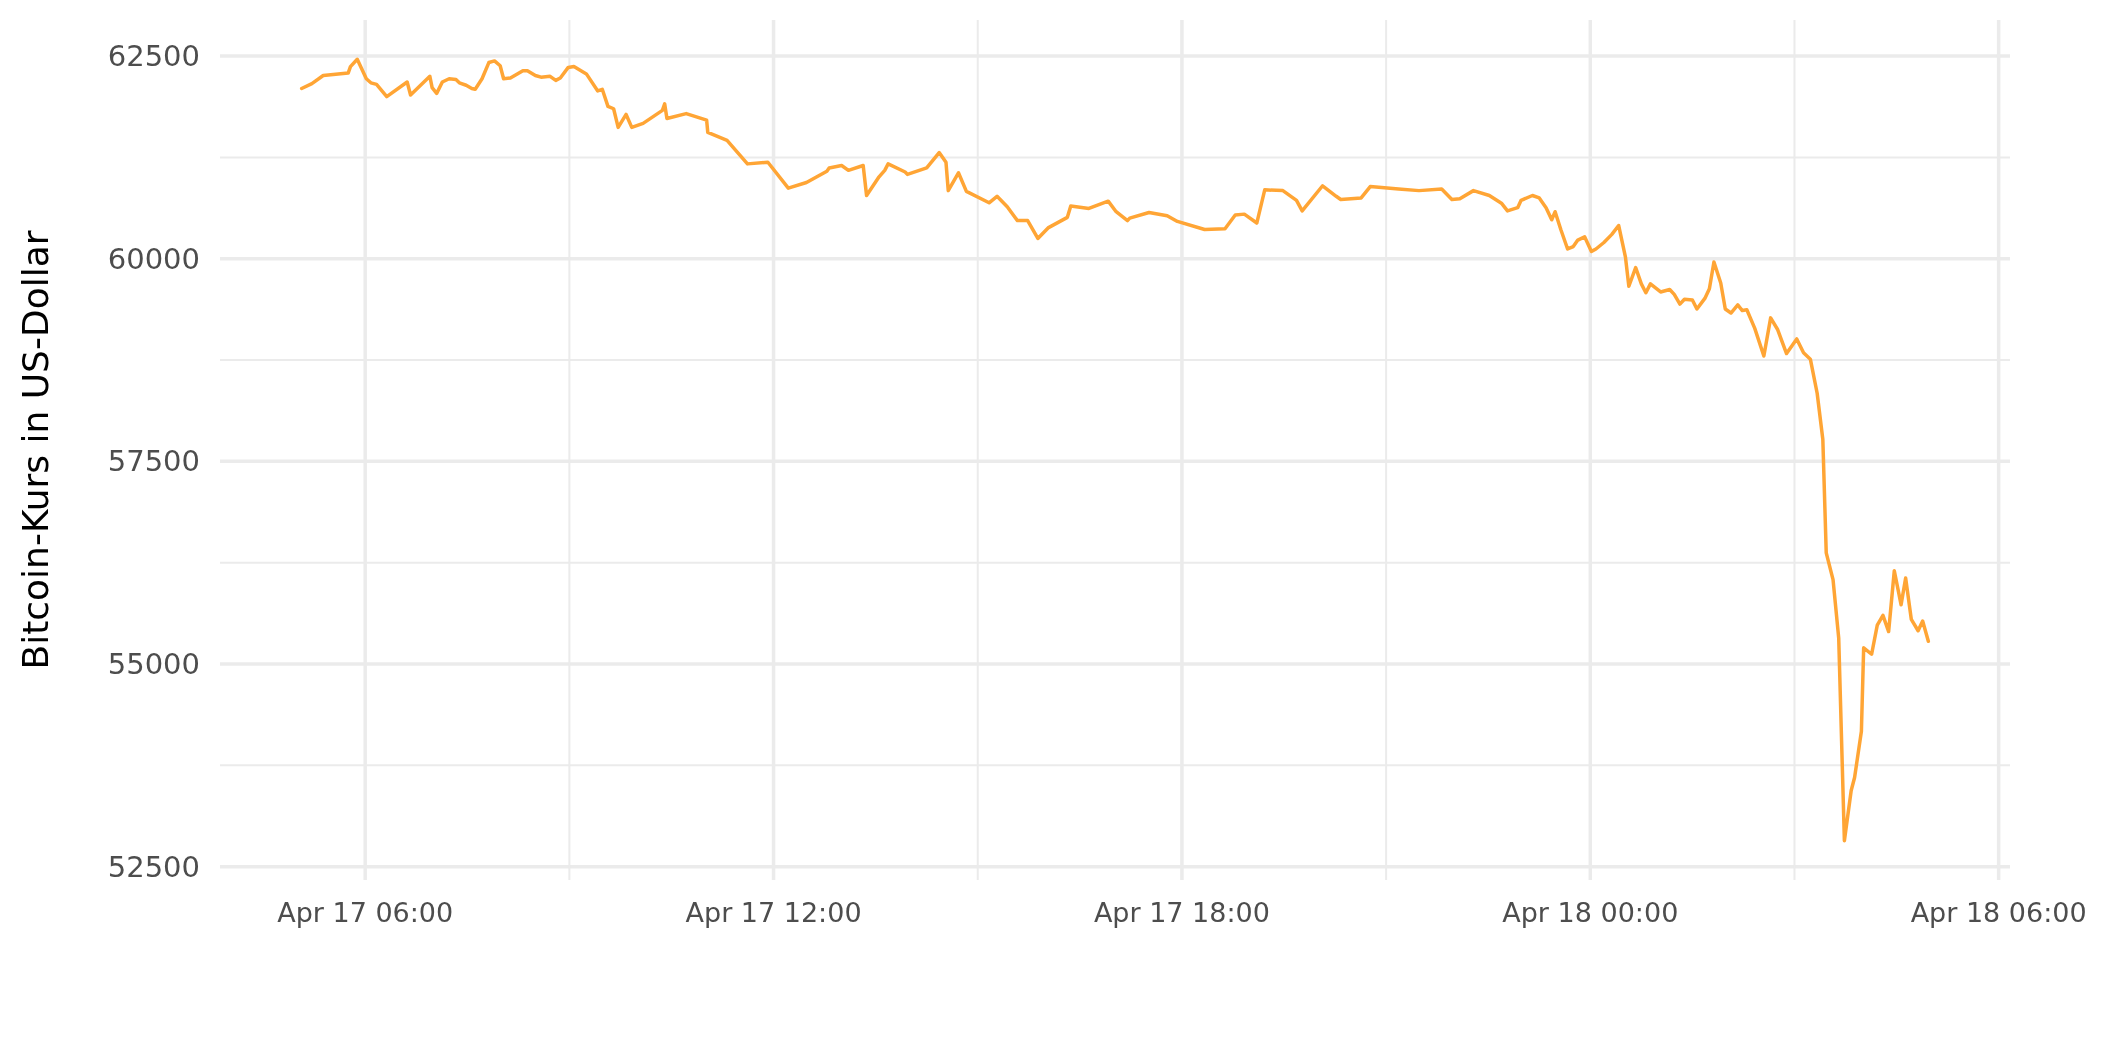  I want to click on y-axis-title: Bitcoin-Kurs in US-Dollar, so click(35, 450).